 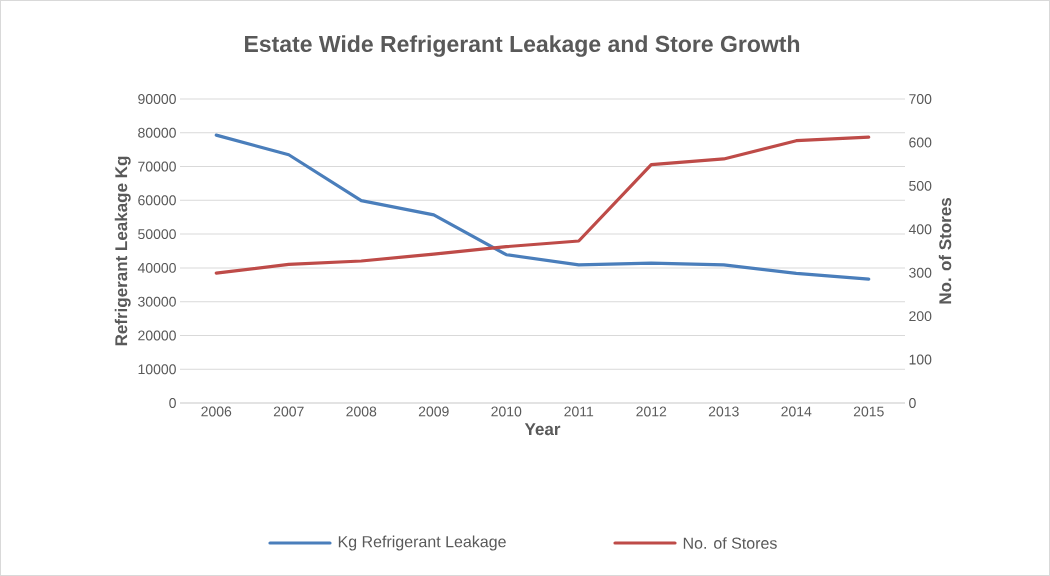 I want to click on y2-tick-label: 600, so click(x=920, y=142).